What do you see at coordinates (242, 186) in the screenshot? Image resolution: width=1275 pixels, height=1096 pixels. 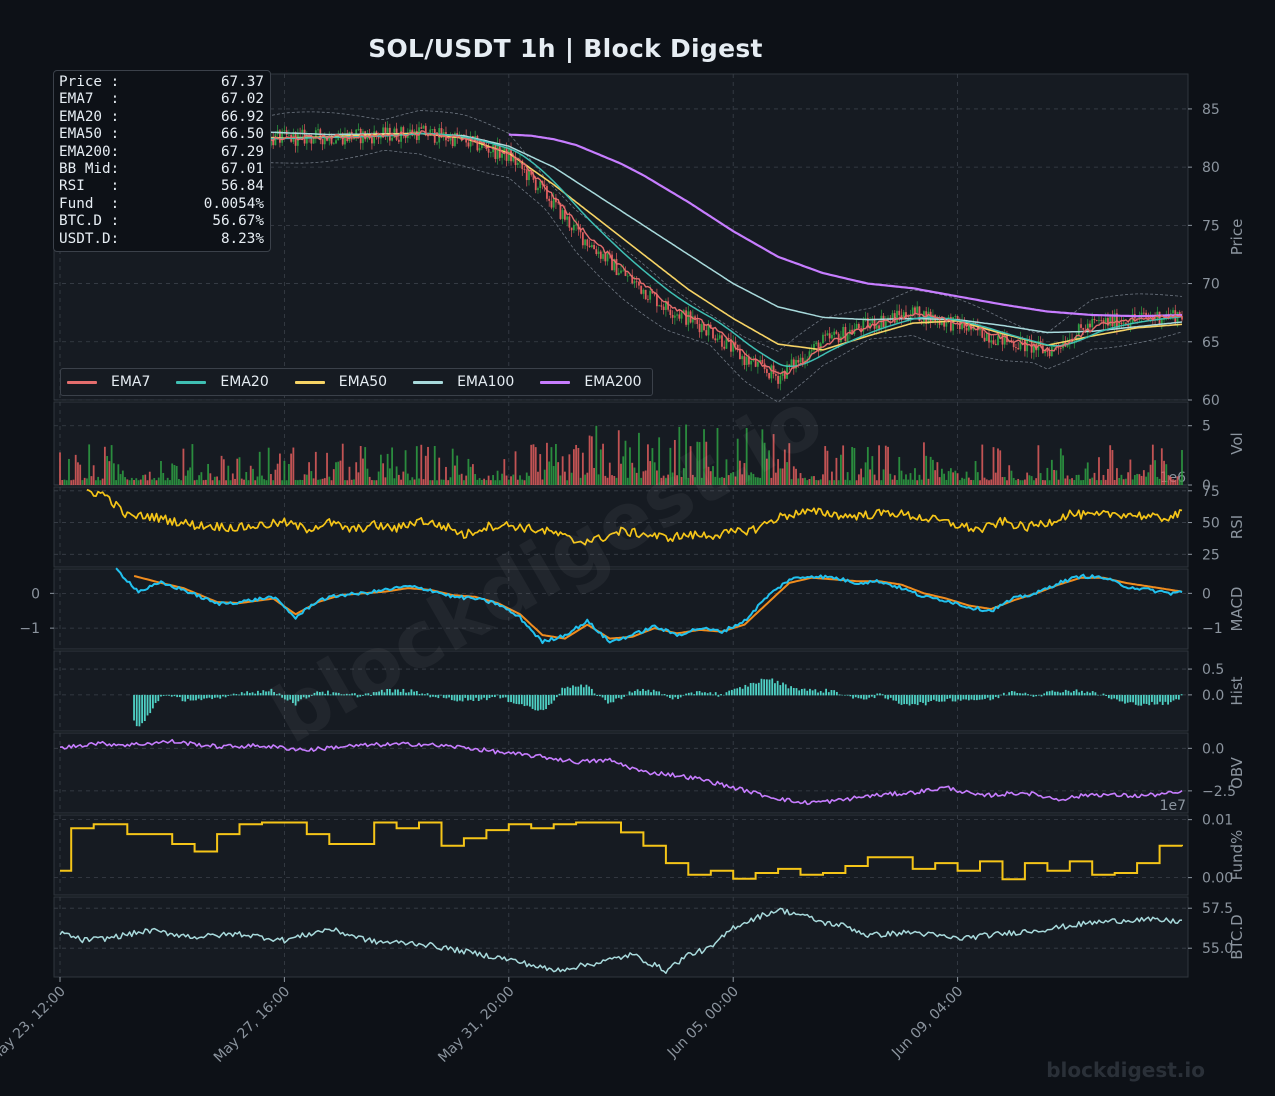 I see `info-value: 56.84` at bounding box center [242, 186].